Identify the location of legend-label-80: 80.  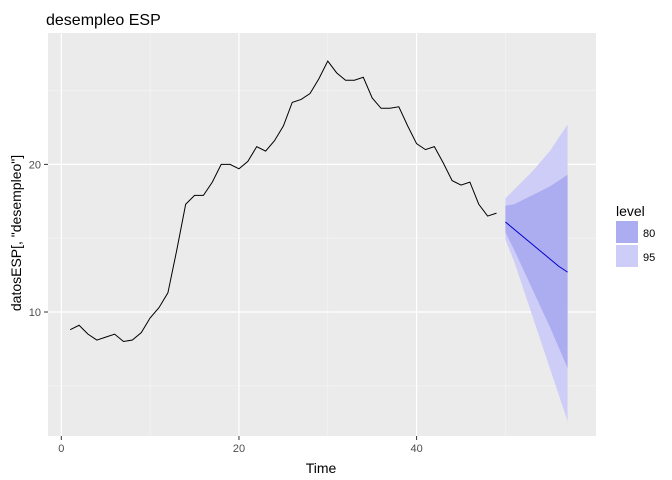
(649, 234).